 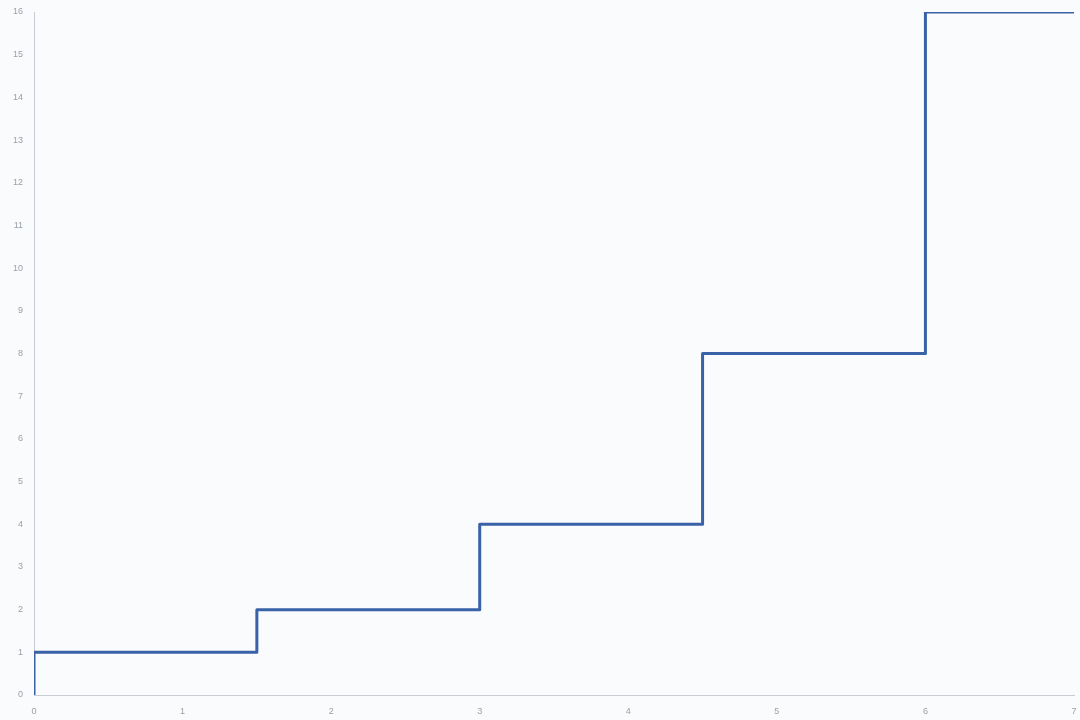 I want to click on y-tick-label: 3, so click(x=20, y=566).